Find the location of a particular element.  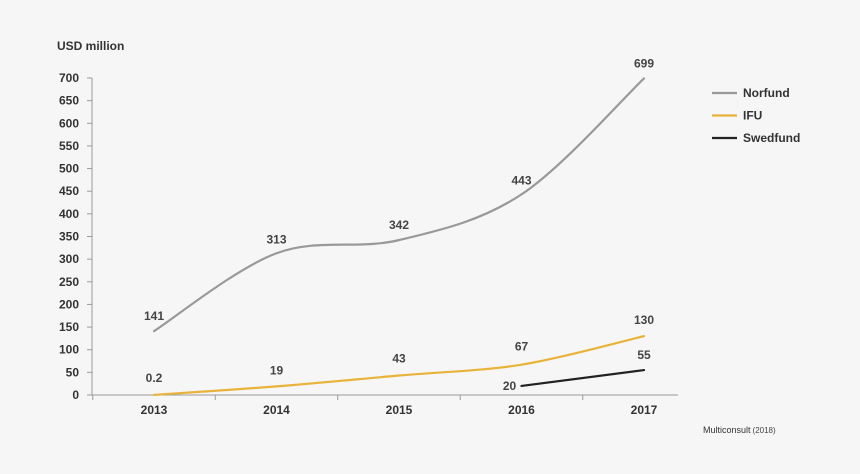

y-tick-label: 700 is located at coordinates (69, 78).